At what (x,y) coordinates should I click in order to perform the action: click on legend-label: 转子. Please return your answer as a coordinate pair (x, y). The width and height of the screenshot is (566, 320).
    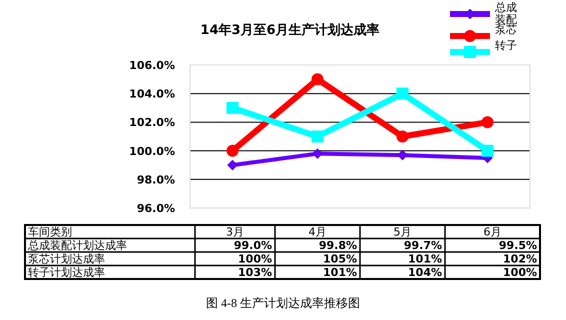
    Looking at the image, I should click on (506, 45).